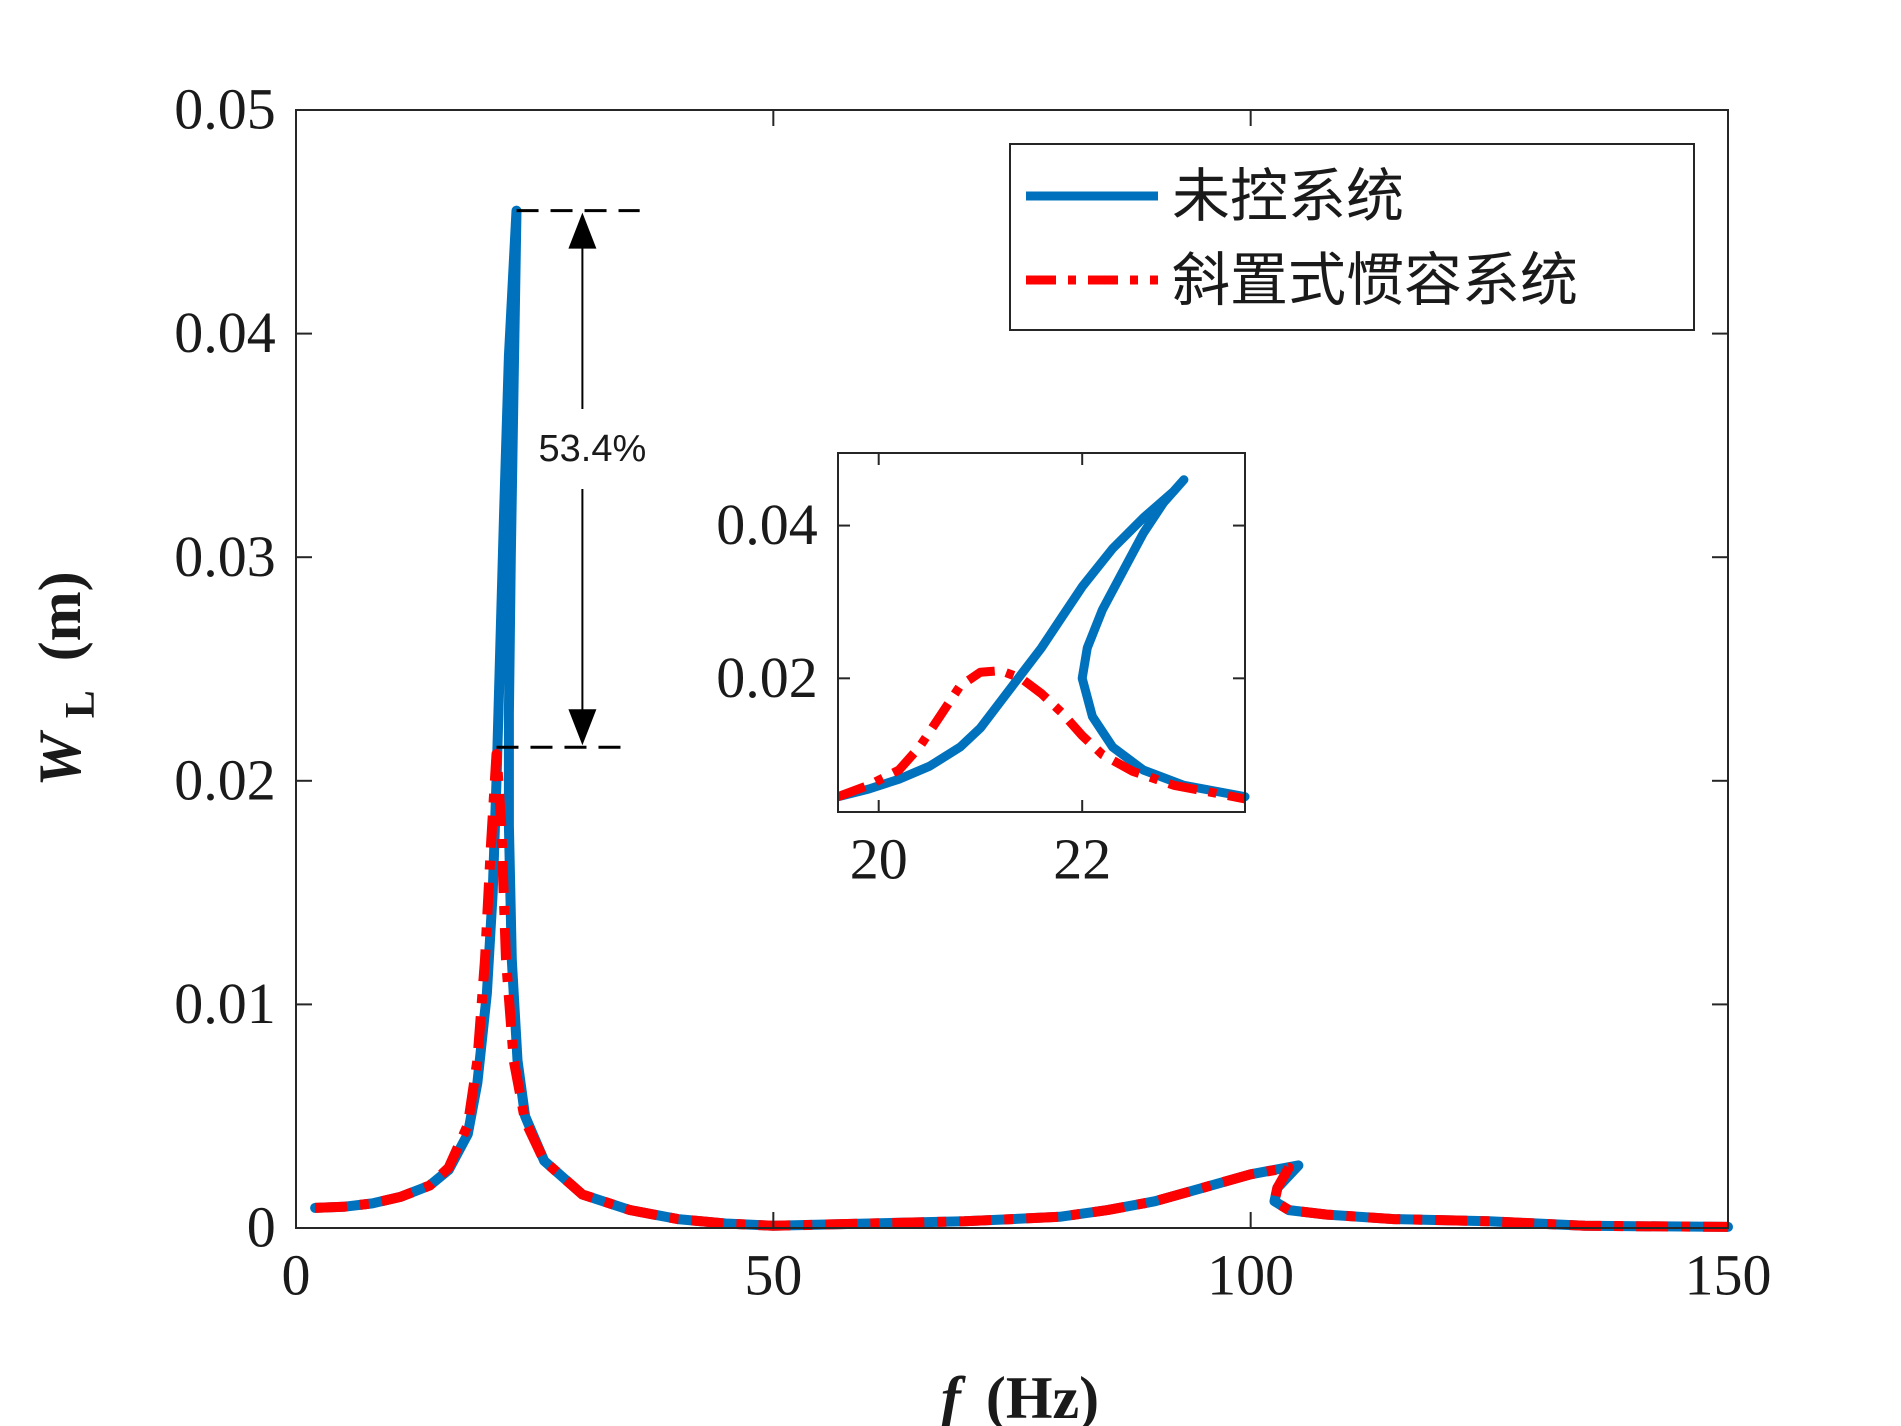 This screenshot has width=1901, height=1426. I want to click on inset-plot: 20 22 0.02 0.04, so click(983, 672).